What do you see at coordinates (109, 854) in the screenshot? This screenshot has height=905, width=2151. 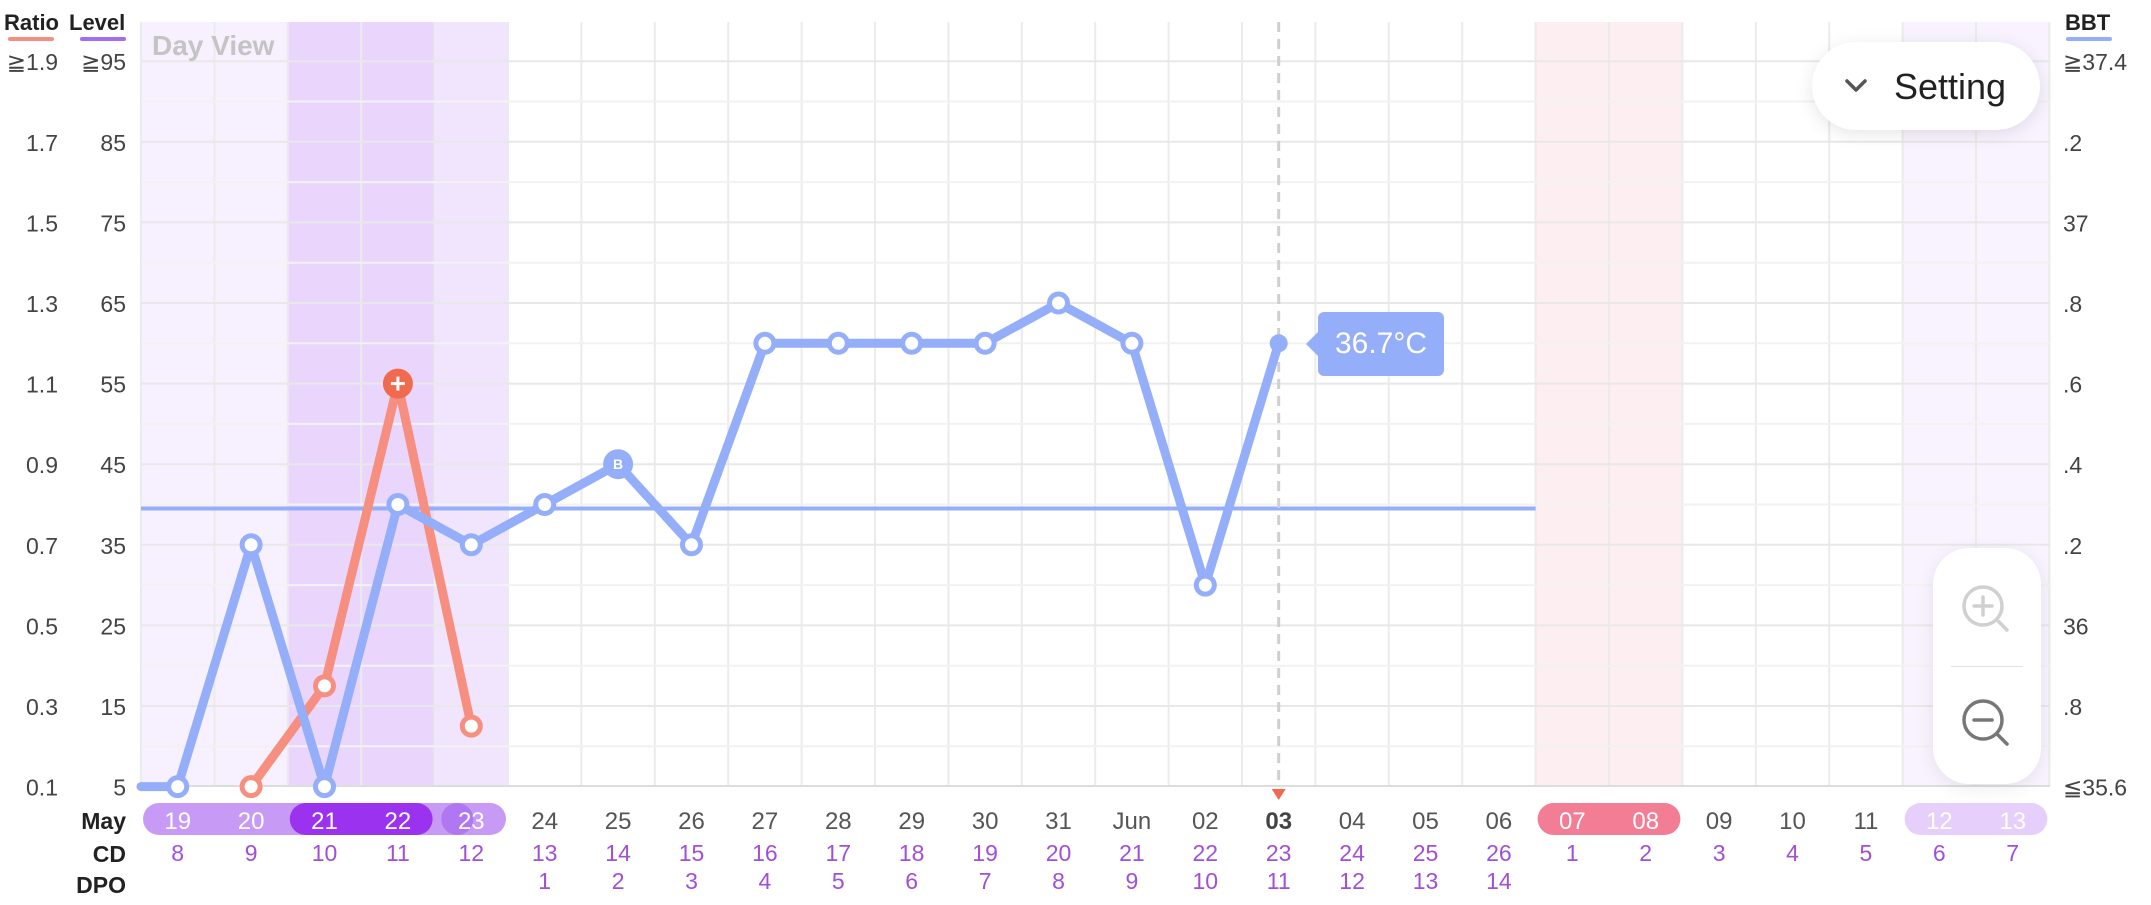 I see `cd-row-label: CD` at bounding box center [109, 854].